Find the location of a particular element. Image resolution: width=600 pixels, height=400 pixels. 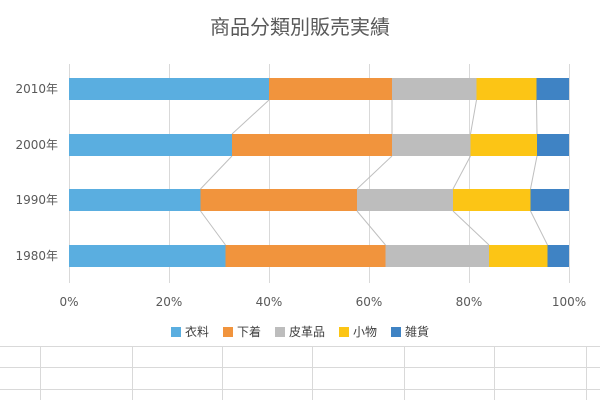

value-tick-label: 20% is located at coordinates (169, 302).